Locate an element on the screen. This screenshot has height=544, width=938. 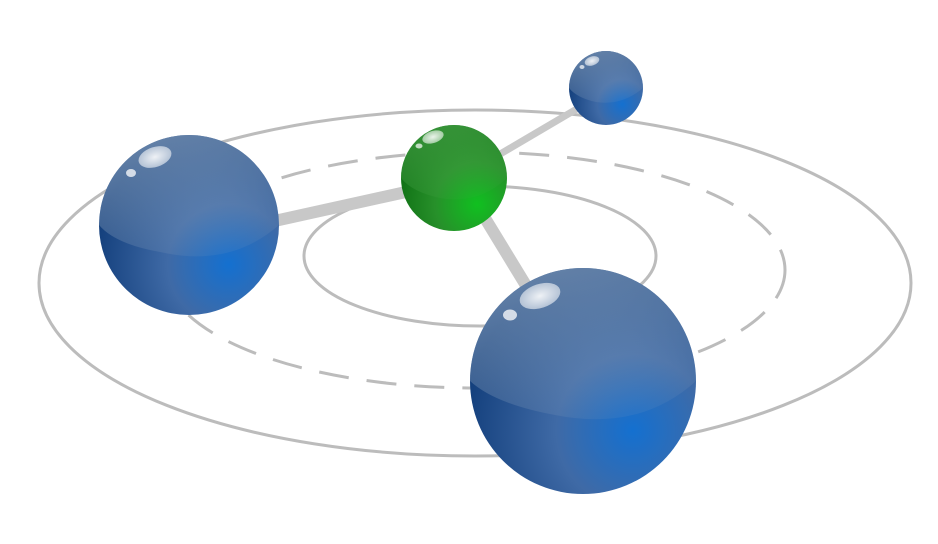
bond-top-right is located at coordinates (541, 130).